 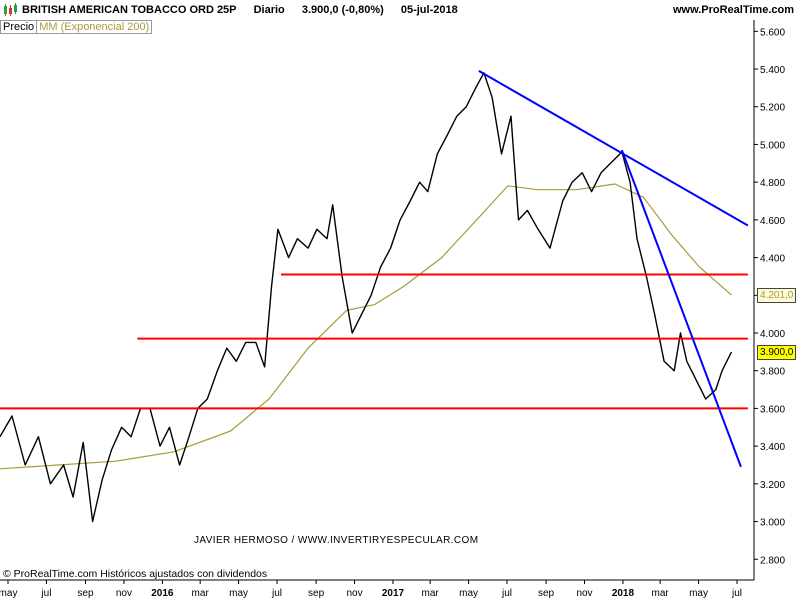 I want to click on last-price: 3.900,0 (-0,80%), so click(x=342, y=10).